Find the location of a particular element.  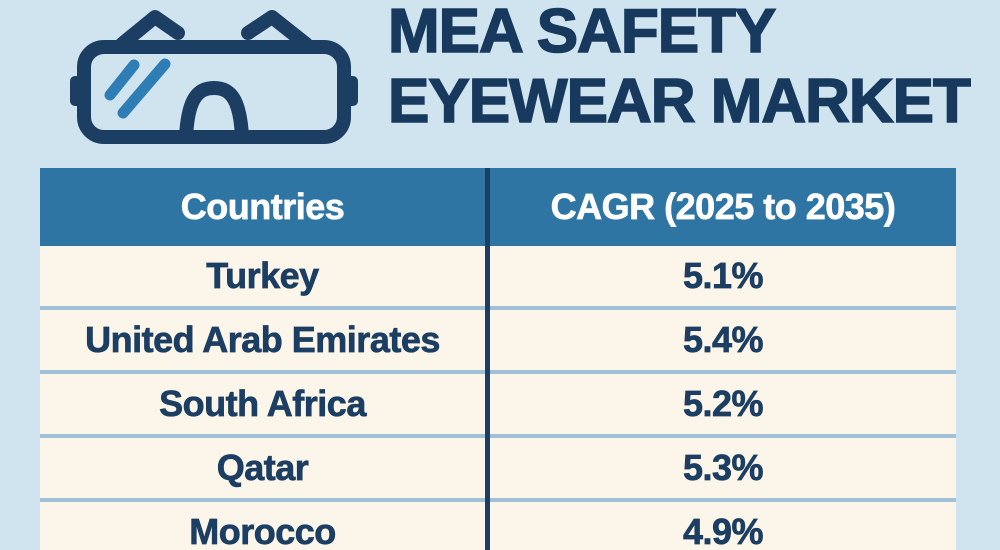

safety-goggles-icon is located at coordinates (214, 77).